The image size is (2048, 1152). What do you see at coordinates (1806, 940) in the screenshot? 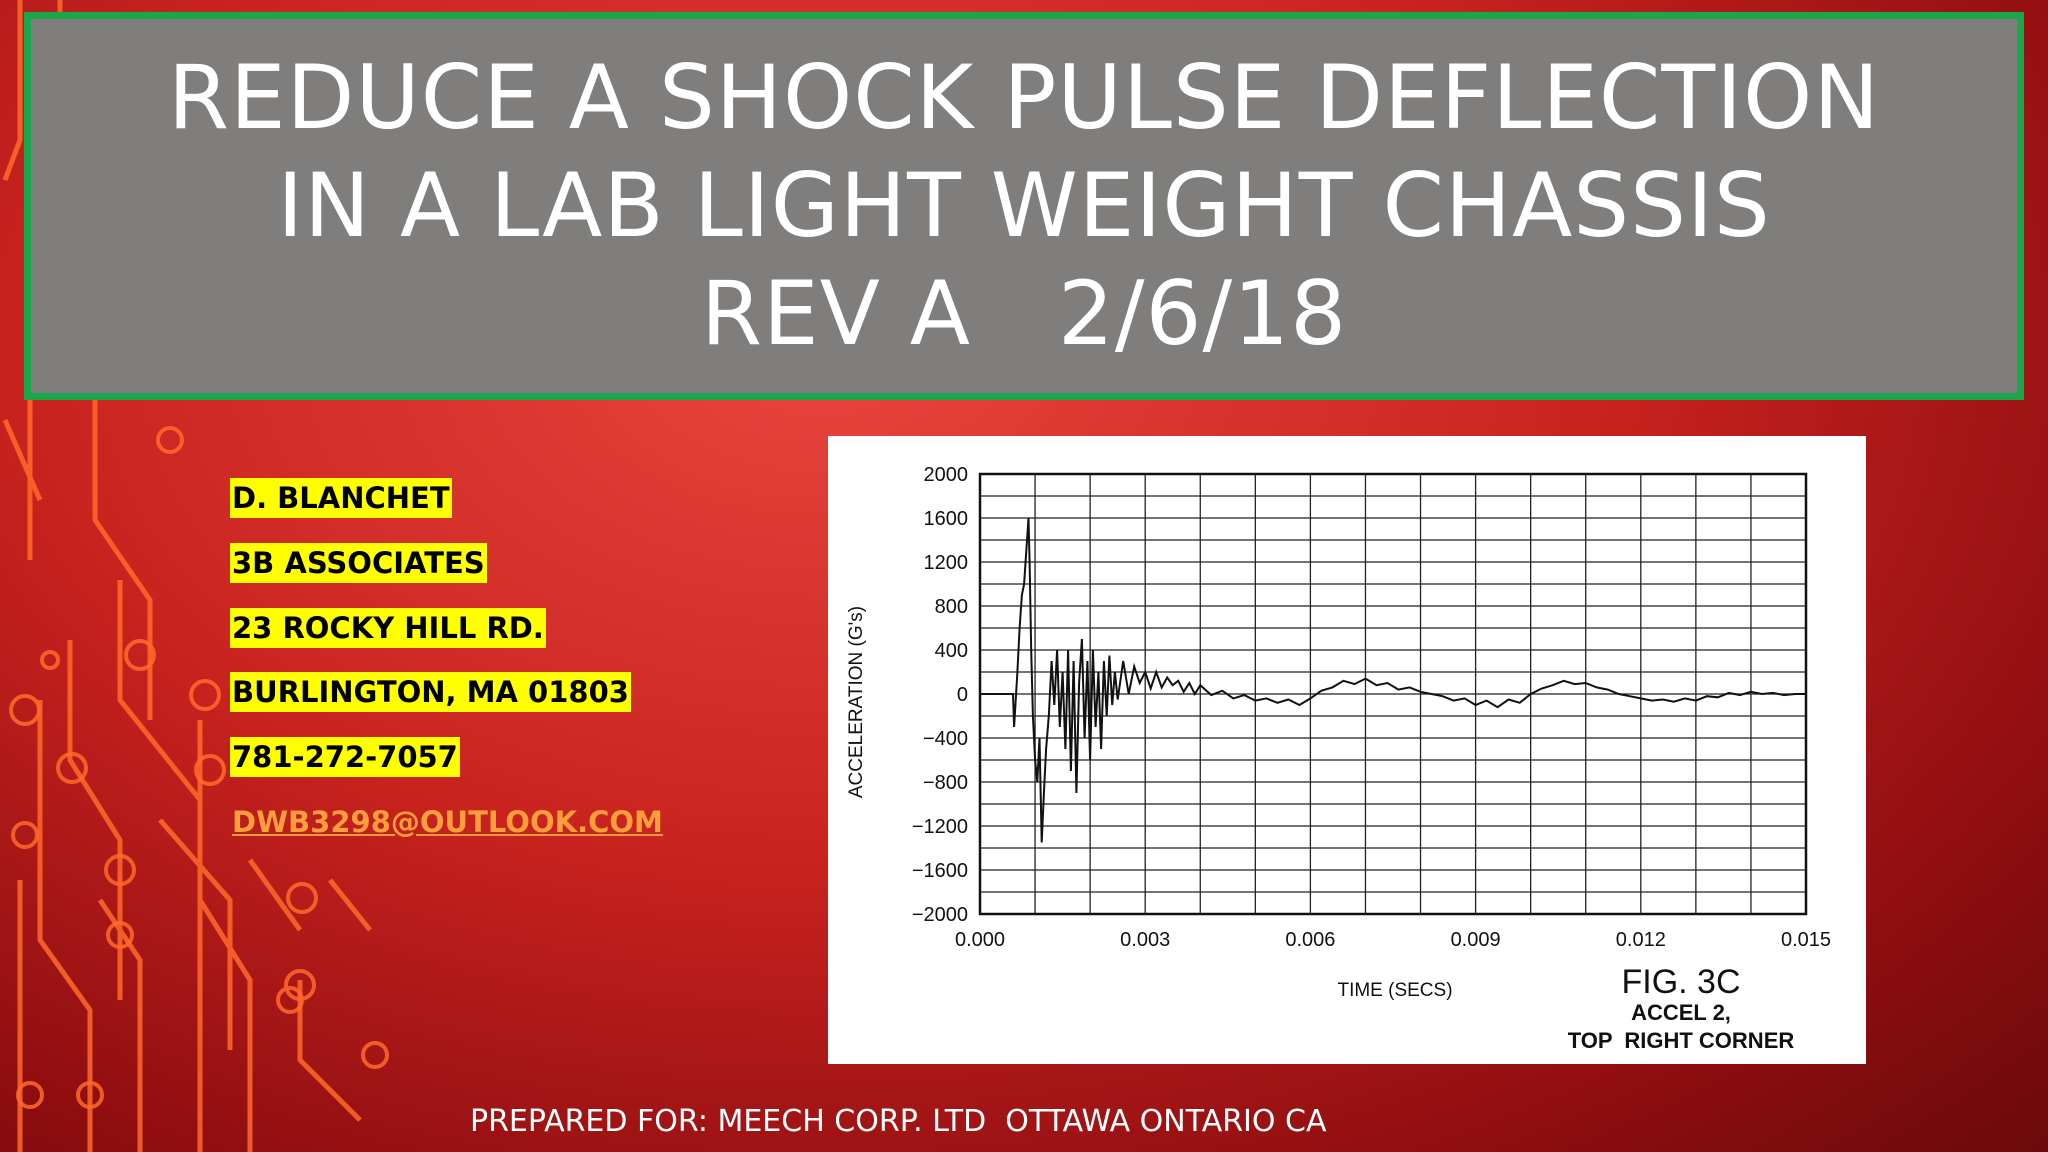
I see `x-tick-label: 0.015` at bounding box center [1806, 940].